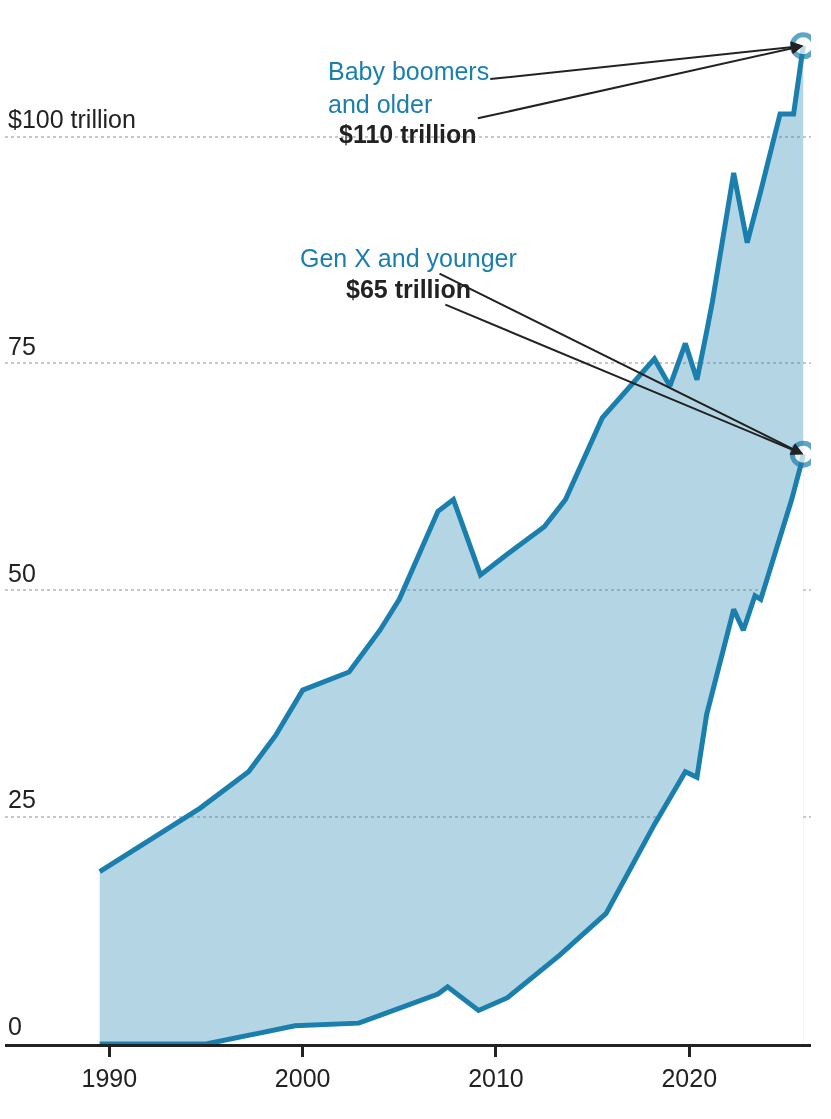  Describe the element at coordinates (408, 134) in the screenshot. I see `annotation: $110 trillion` at that location.